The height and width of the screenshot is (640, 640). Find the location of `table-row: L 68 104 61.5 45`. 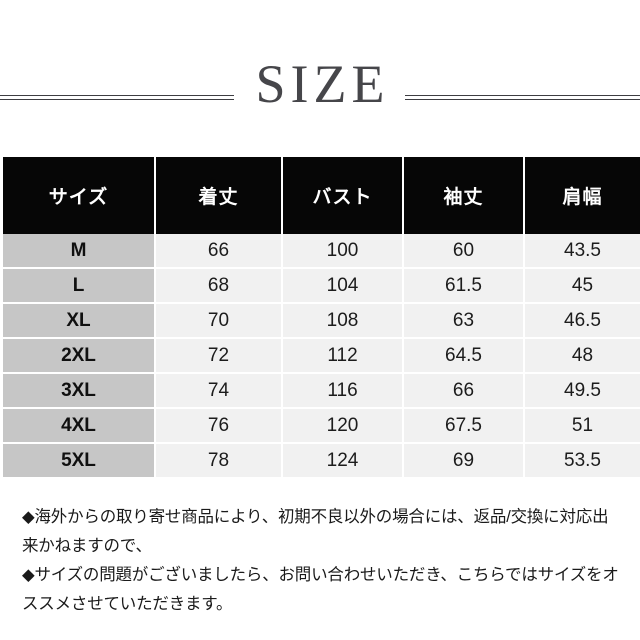

table-row: L 68 104 61.5 45 is located at coordinates (321, 286).